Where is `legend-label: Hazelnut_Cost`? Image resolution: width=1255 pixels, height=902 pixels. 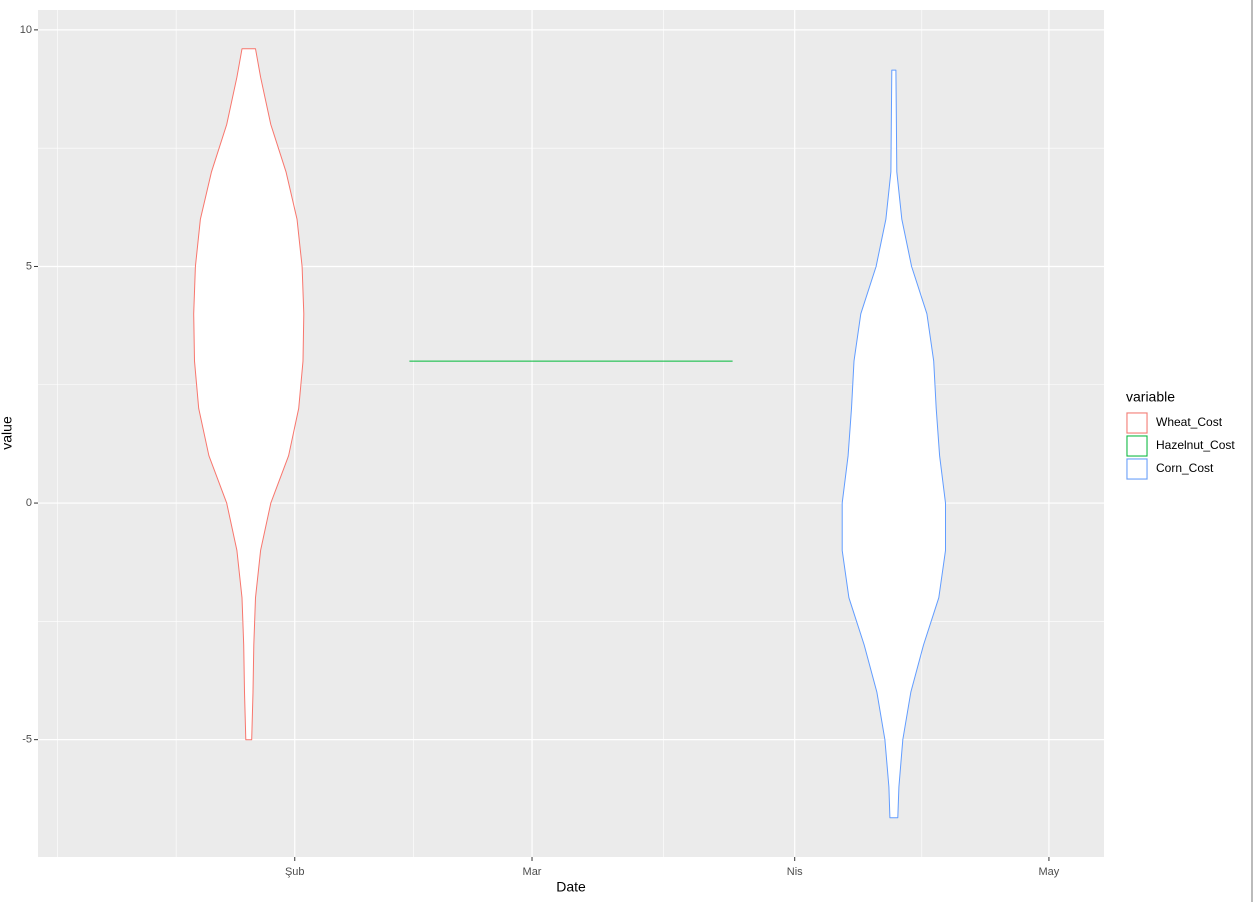
legend-label: Hazelnut_Cost is located at coordinates (1195, 445).